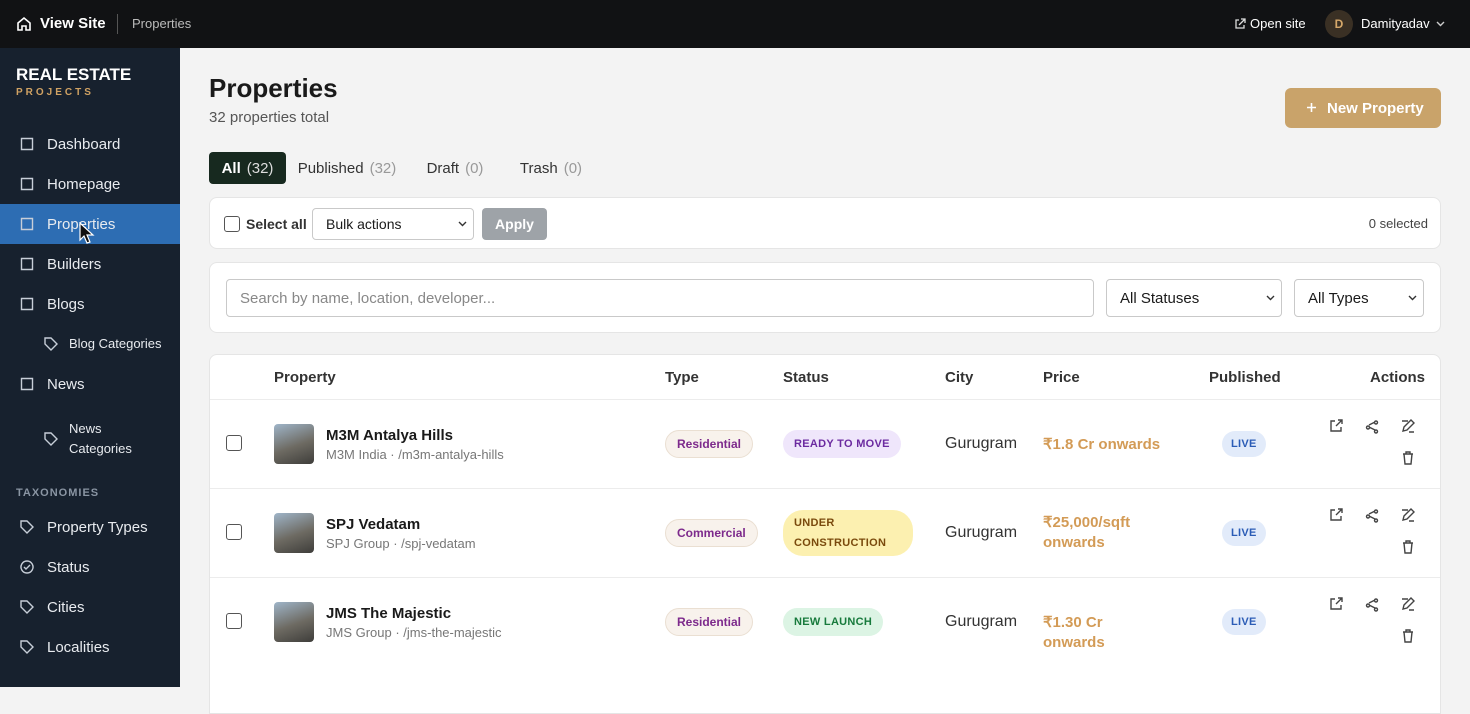 This screenshot has height=714, width=1470. What do you see at coordinates (709, 444) in the screenshot?
I see `type-badge: Residential` at bounding box center [709, 444].